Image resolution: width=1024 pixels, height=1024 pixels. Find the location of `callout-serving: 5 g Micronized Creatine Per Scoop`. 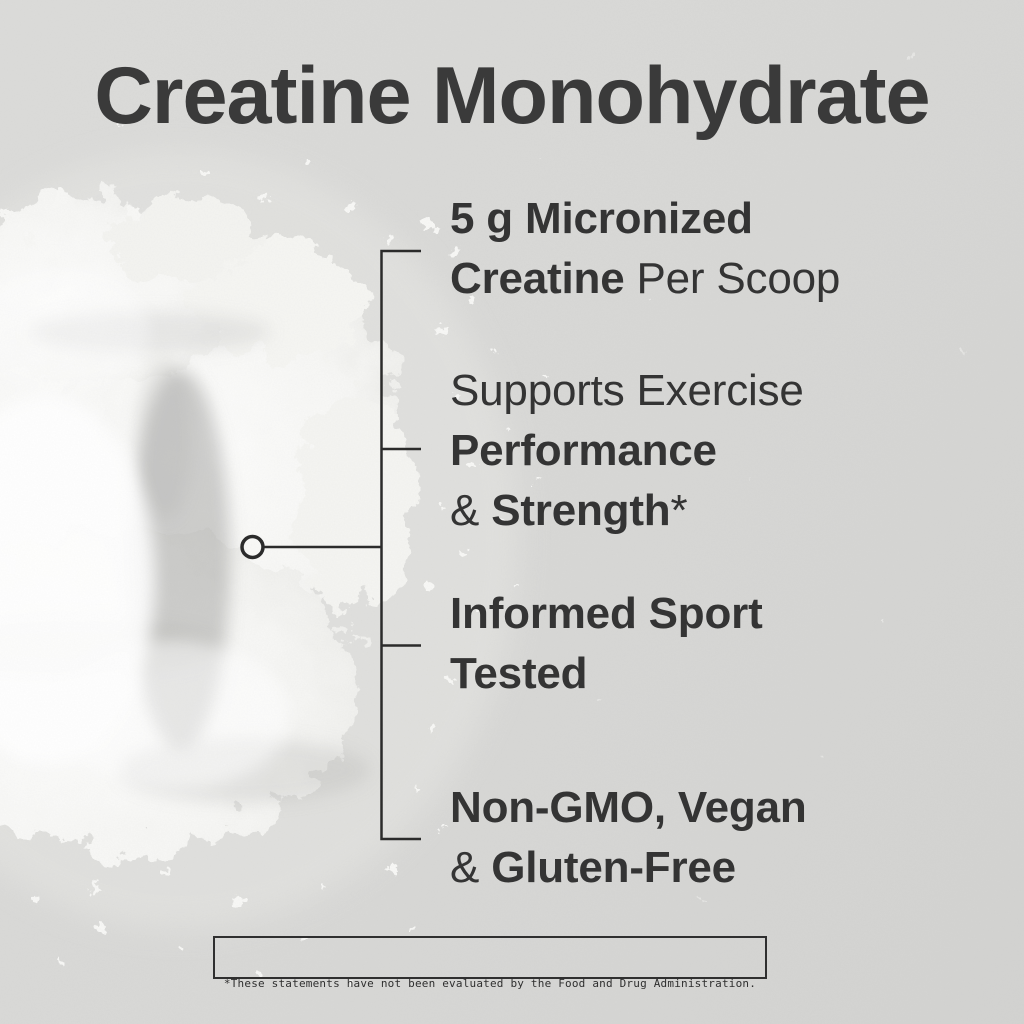

callout-serving: 5 g Micronized Creatine Per Scoop is located at coordinates (732, 249).